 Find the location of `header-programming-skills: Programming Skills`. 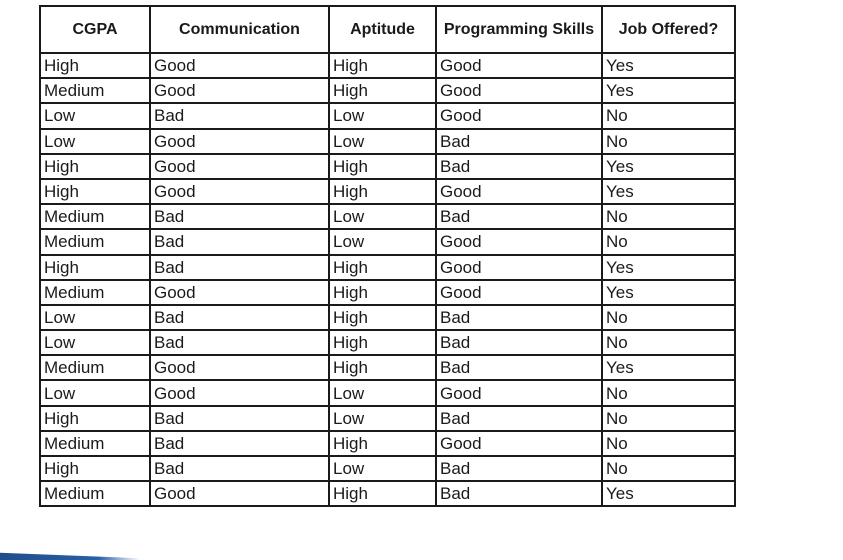

header-programming-skills: Programming Skills is located at coordinates (519, 29).